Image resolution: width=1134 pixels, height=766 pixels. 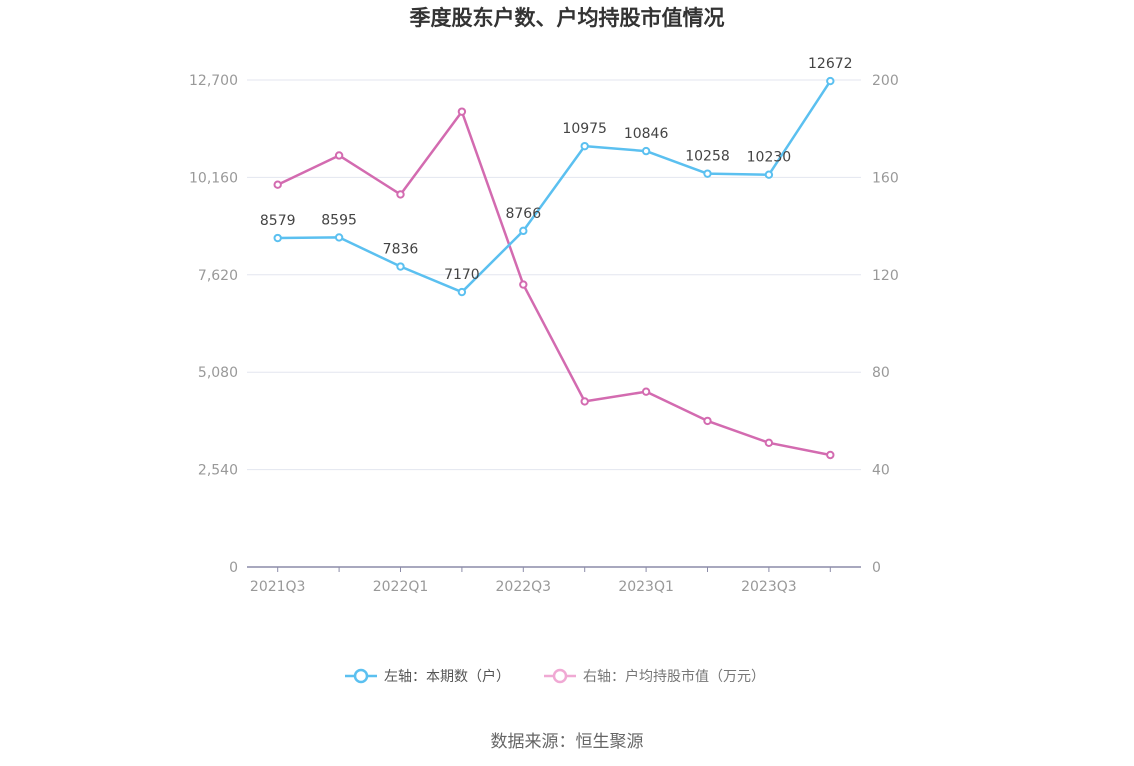 I want to click on chart-title: 季度股东户数、户均持股市值情况, so click(x=567, y=18).